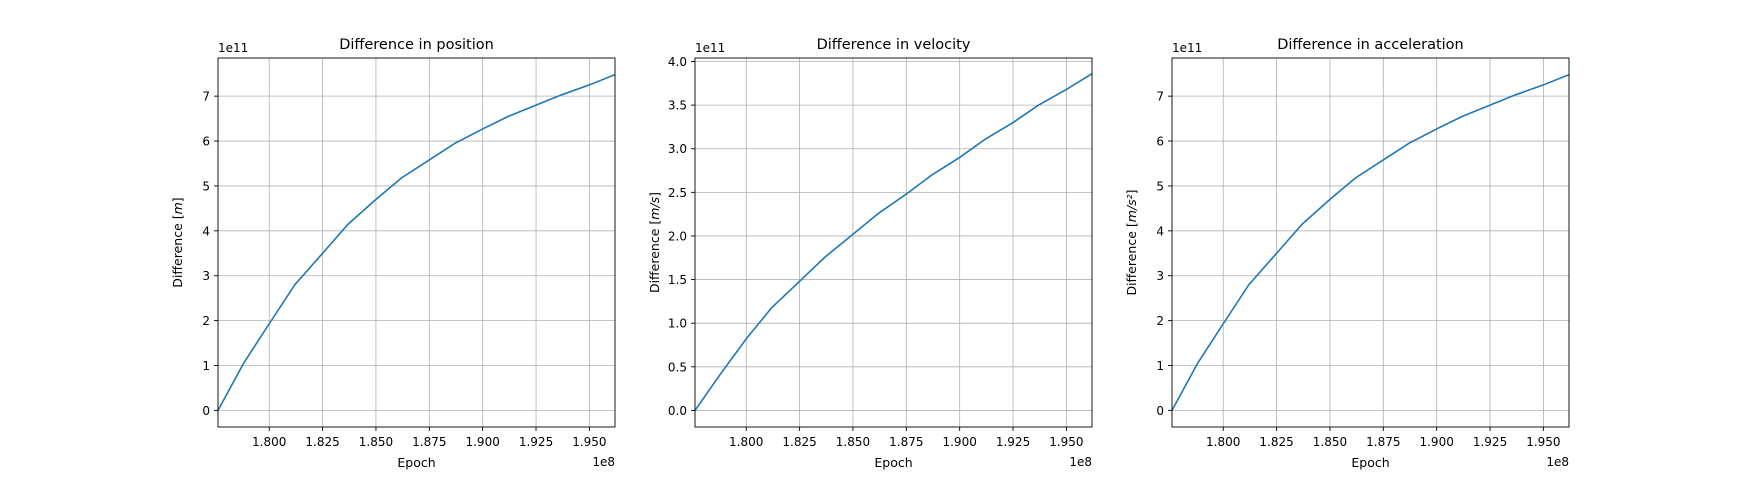  I want to click on y-tick-label: 2.5, so click(677, 193).